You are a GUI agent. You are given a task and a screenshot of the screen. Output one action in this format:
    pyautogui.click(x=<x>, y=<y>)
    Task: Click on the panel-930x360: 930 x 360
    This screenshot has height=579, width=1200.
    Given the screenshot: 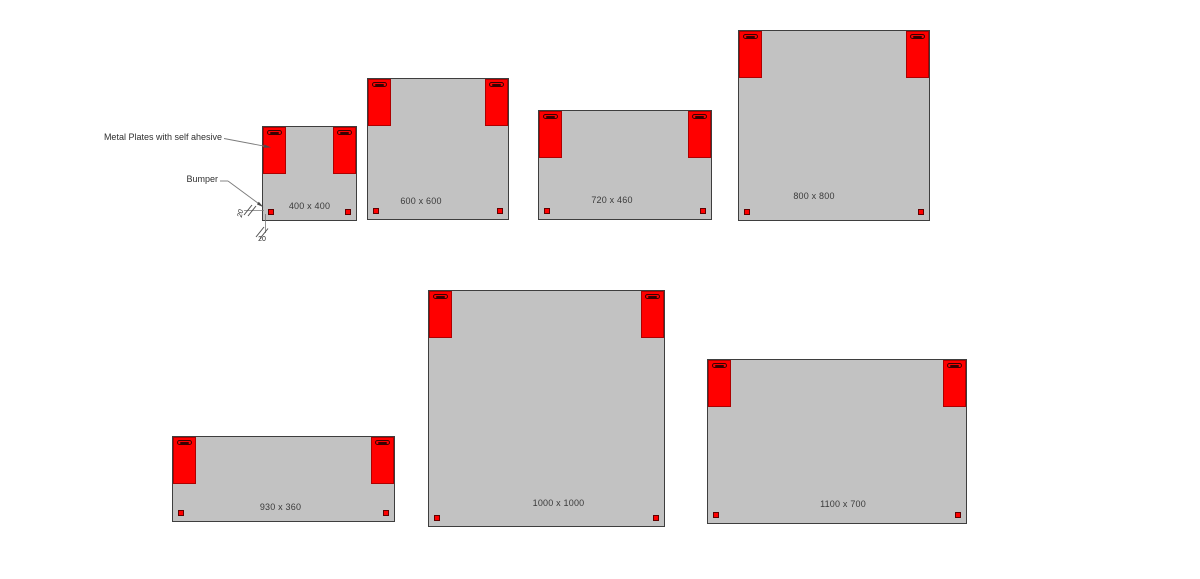 What is the action you would take?
    pyautogui.click(x=283, y=479)
    